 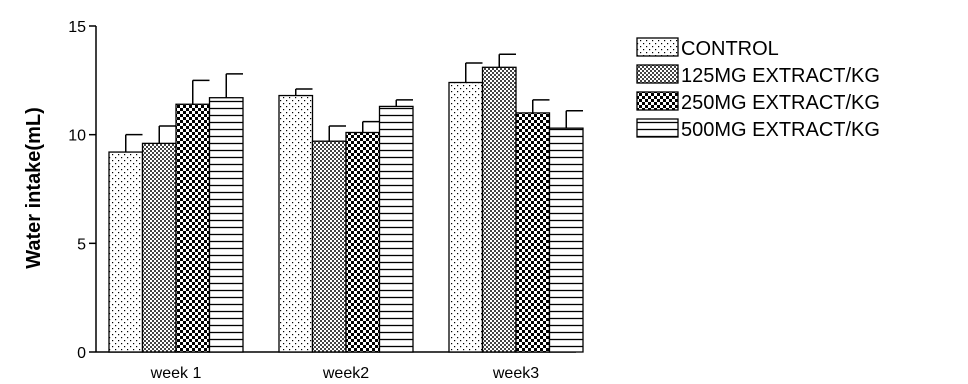 I want to click on legend-label: 250MG EXTRACT/KG, so click(x=780, y=103).